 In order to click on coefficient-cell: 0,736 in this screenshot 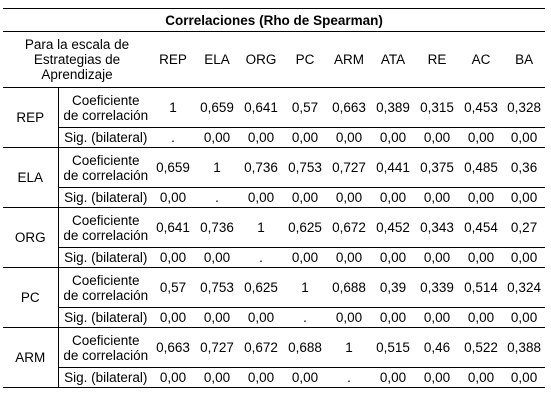, I will do `click(217, 227)`.